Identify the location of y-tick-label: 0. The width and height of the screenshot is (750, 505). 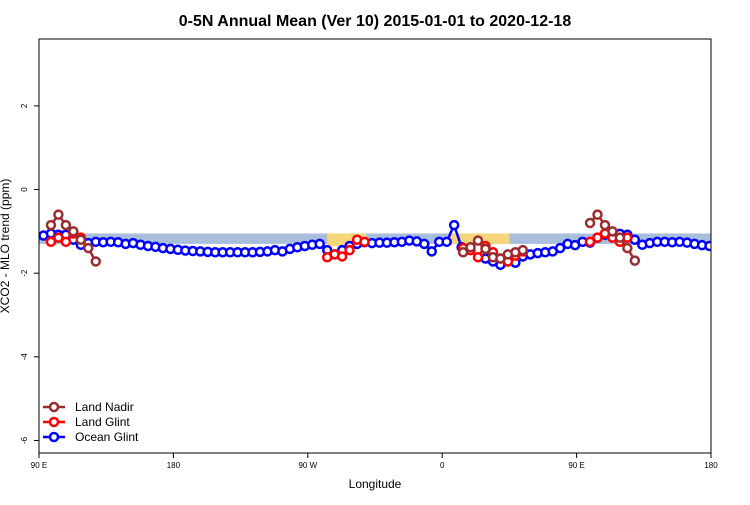
(24, 189).